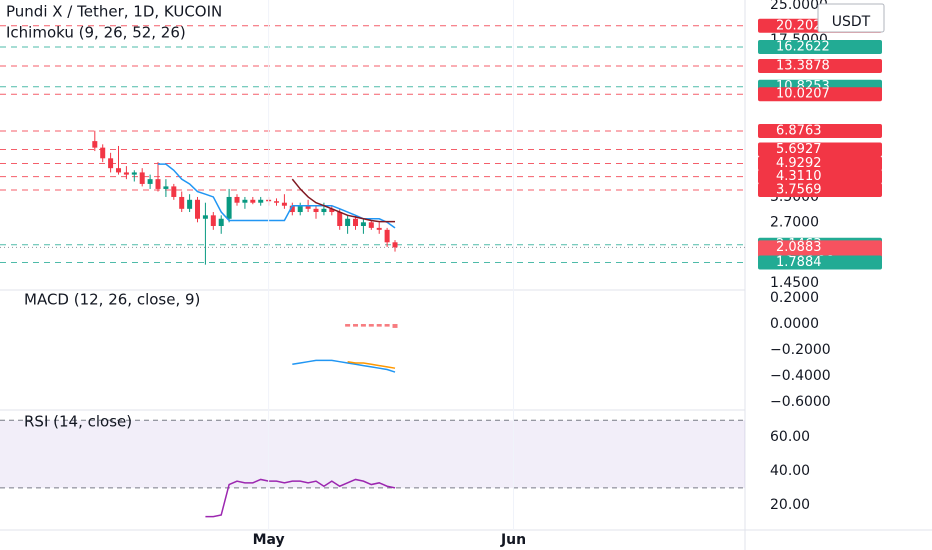  What do you see at coordinates (799, 163) in the screenshot?
I see `price-label: 4.9292` at bounding box center [799, 163].